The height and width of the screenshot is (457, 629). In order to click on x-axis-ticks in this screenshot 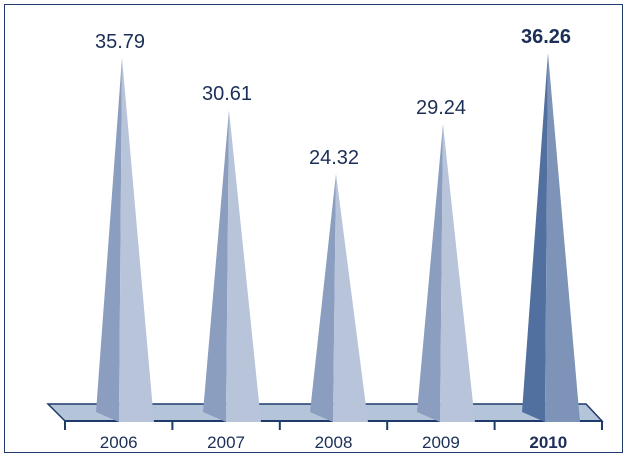, I will do `click(333, 425)`.